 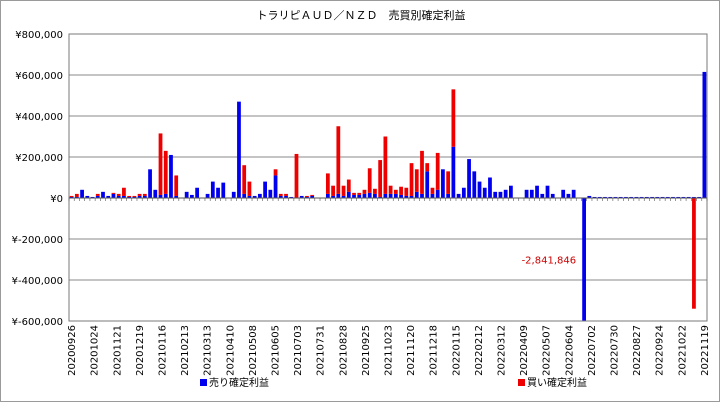 What do you see at coordinates (163, 350) in the screenshot?
I see `x-tick-label: 20210116` at bounding box center [163, 350].